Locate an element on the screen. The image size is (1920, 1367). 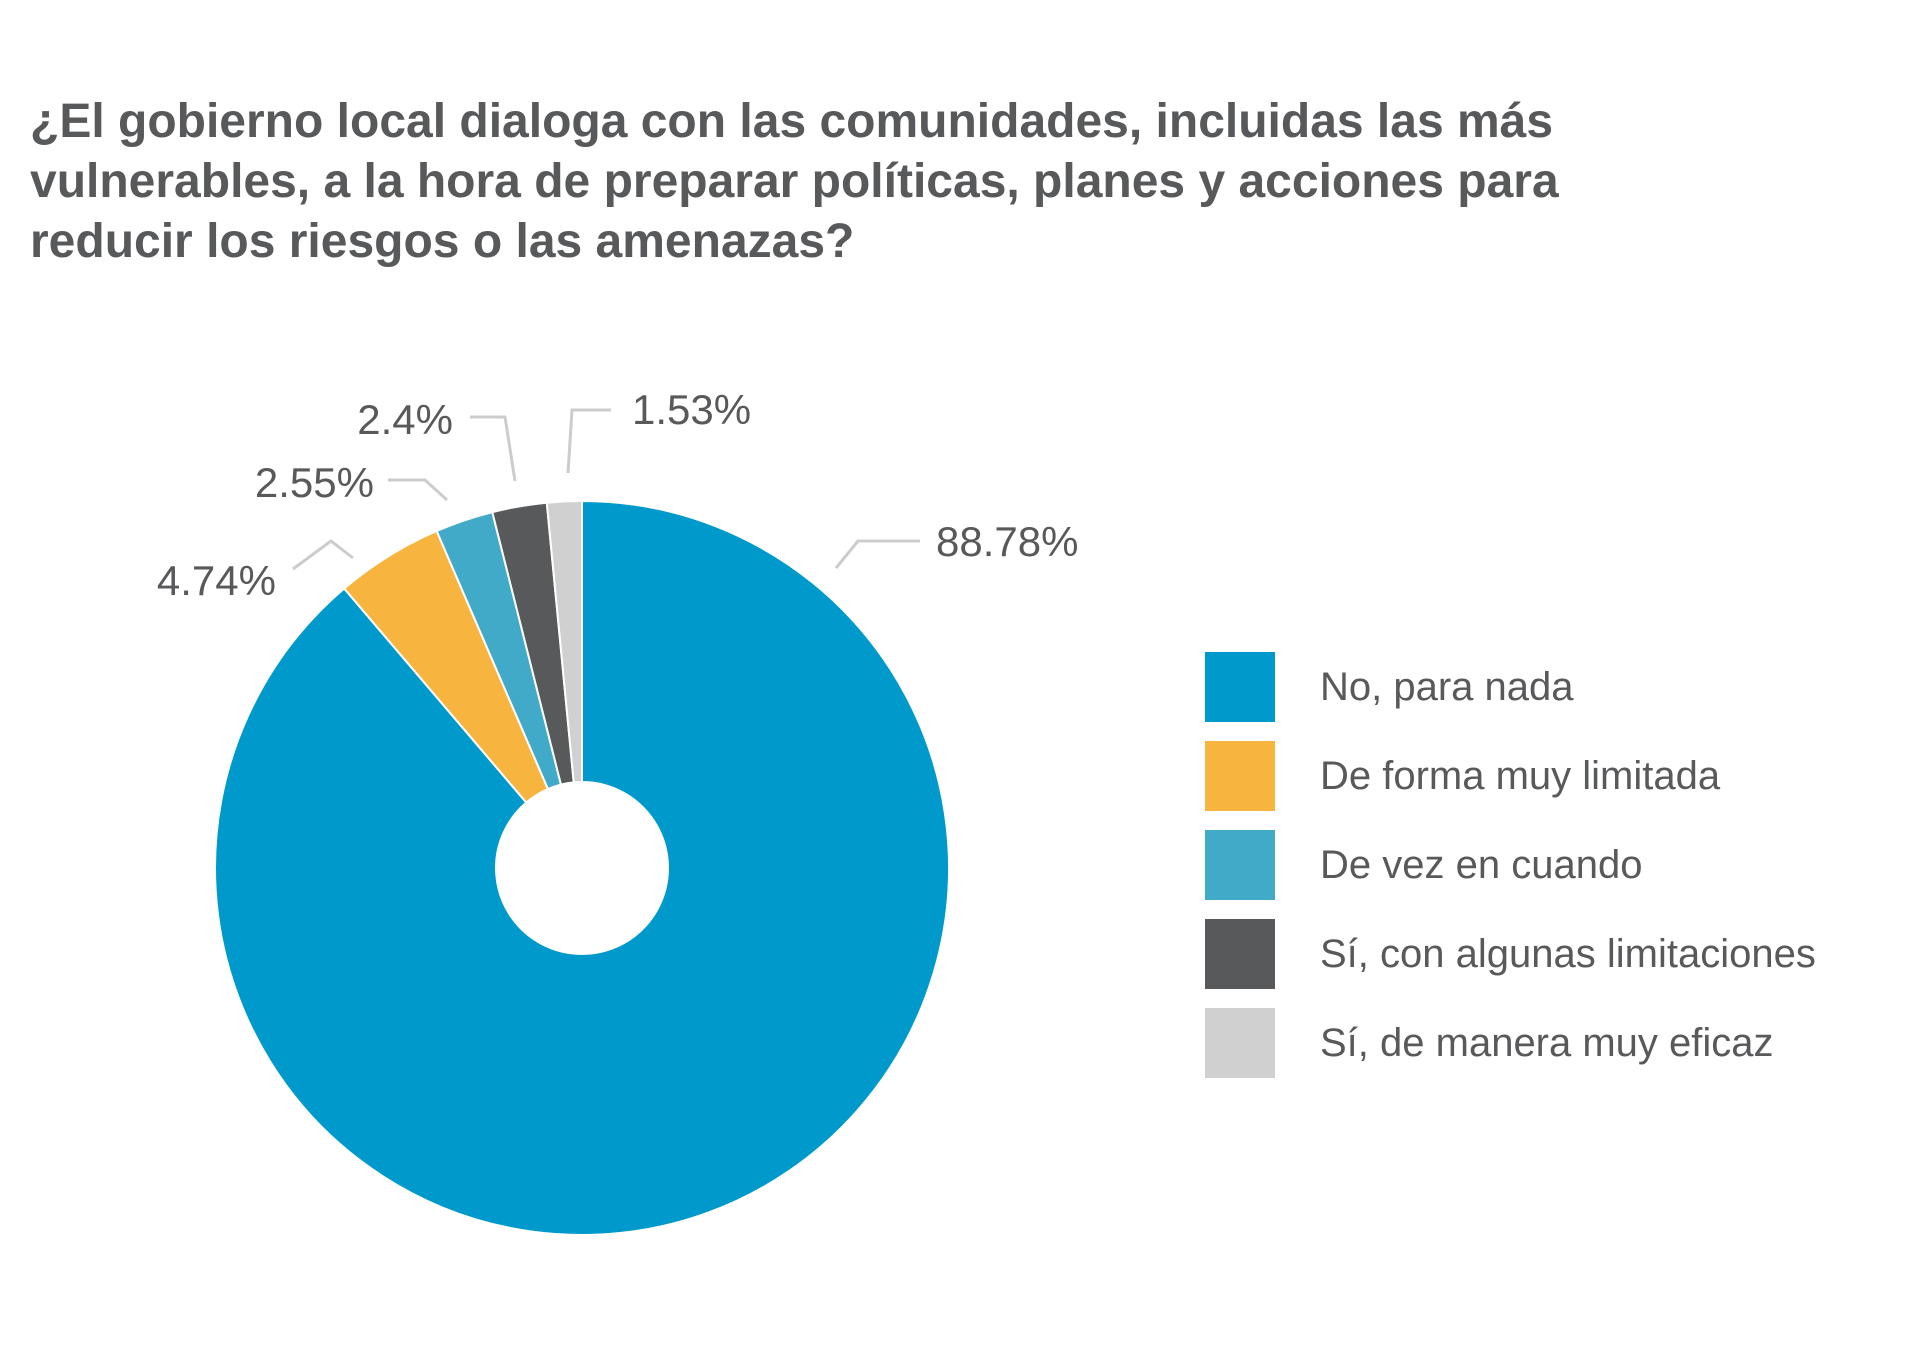
data-label-1: 88.78% is located at coordinates (1007, 541).